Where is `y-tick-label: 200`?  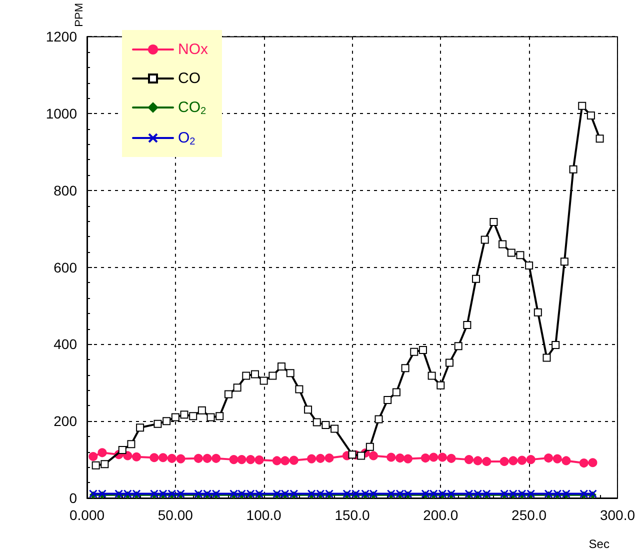
y-tick-label: 200 is located at coordinates (66, 421).